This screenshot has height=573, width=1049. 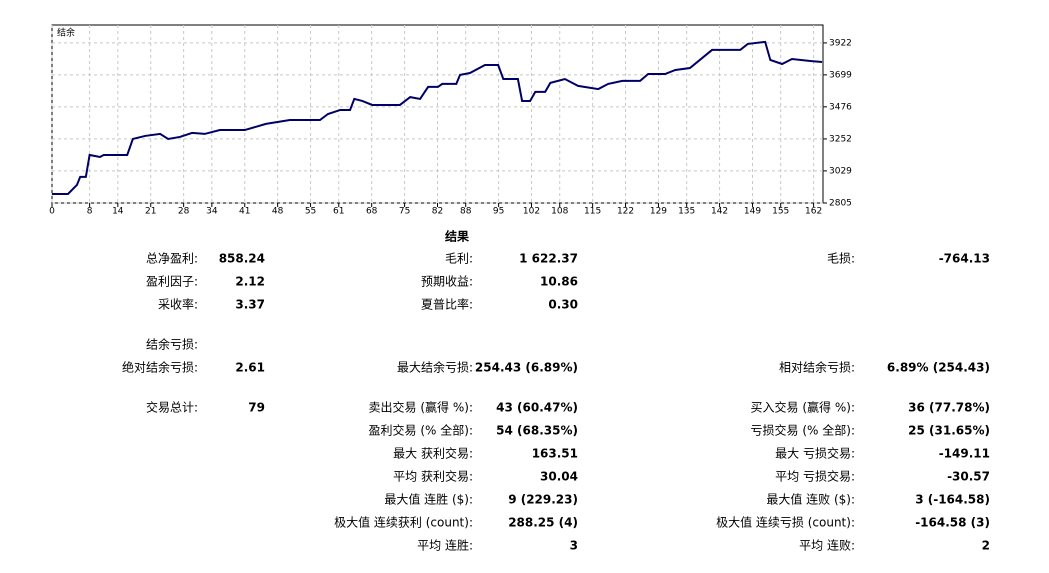 I want to click on stat-value: 10.86, so click(x=559, y=282).